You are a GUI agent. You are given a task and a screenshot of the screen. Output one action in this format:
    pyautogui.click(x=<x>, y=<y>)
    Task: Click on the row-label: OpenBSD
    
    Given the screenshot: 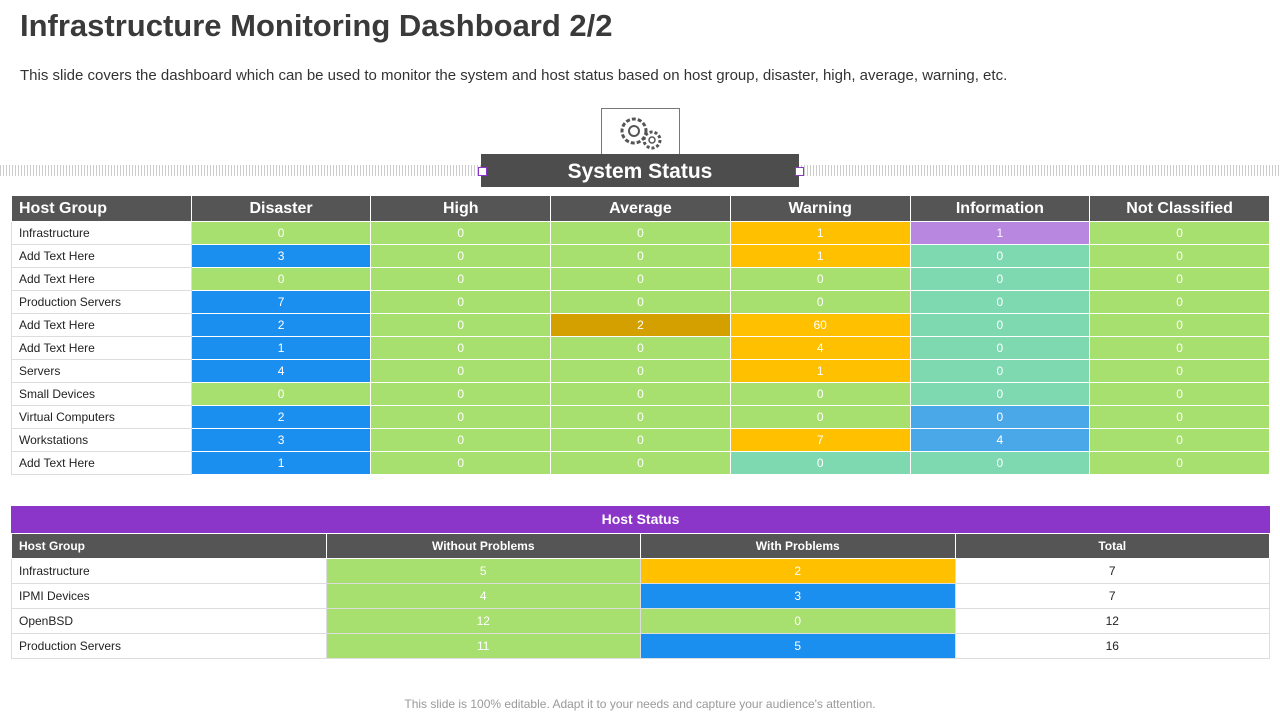 What is the action you would take?
    pyautogui.click(x=169, y=621)
    